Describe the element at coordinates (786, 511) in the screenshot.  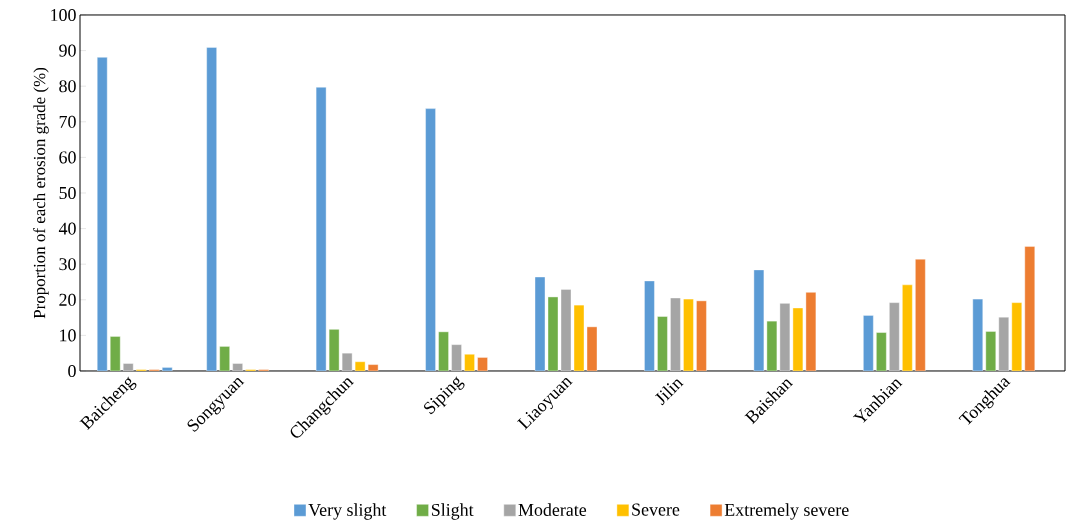
I see `legend-label: Extremely severe` at that location.